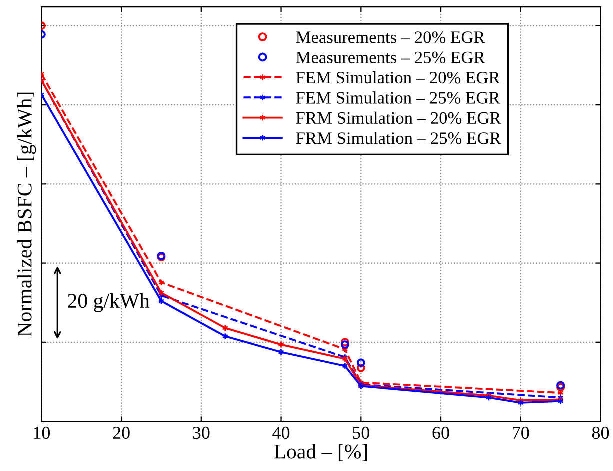  What do you see at coordinates (26, 214) in the screenshot?
I see `y-axis-title: Normalized BSFC – [g/kWh]` at bounding box center [26, 214].